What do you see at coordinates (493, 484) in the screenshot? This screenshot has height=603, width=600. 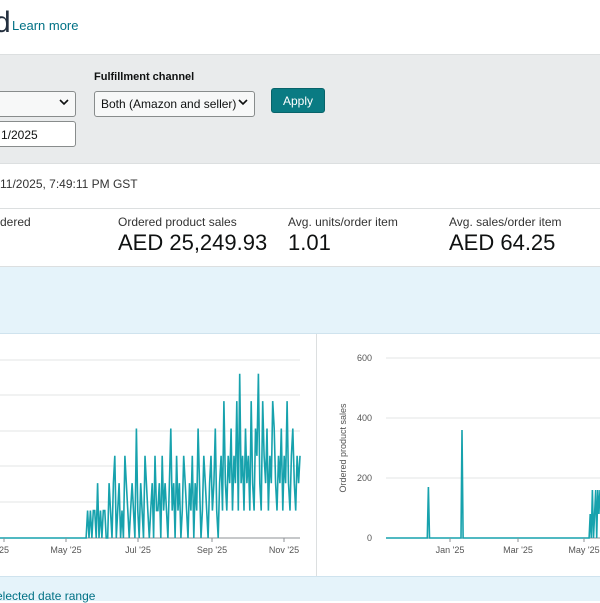 I see `ordered-product-sales-series-line` at bounding box center [493, 484].